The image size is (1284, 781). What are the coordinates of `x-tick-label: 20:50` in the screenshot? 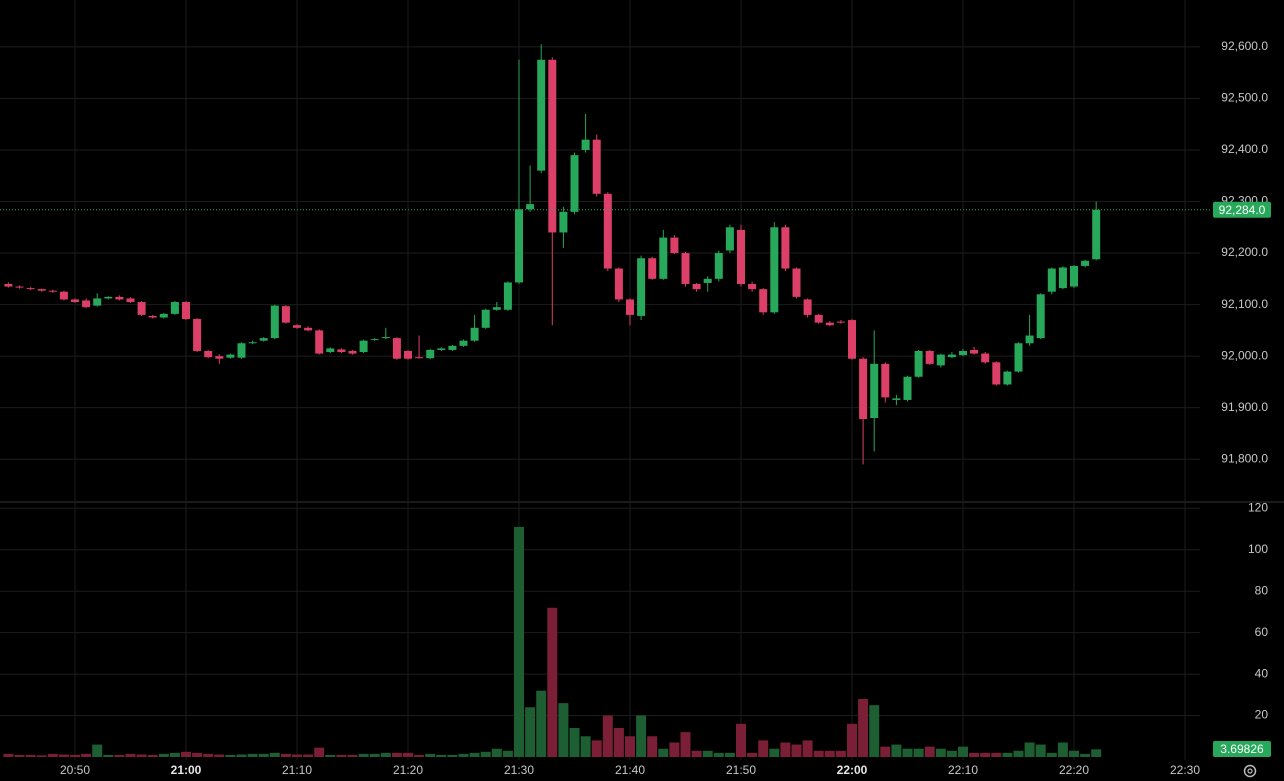 It's located at (75, 770).